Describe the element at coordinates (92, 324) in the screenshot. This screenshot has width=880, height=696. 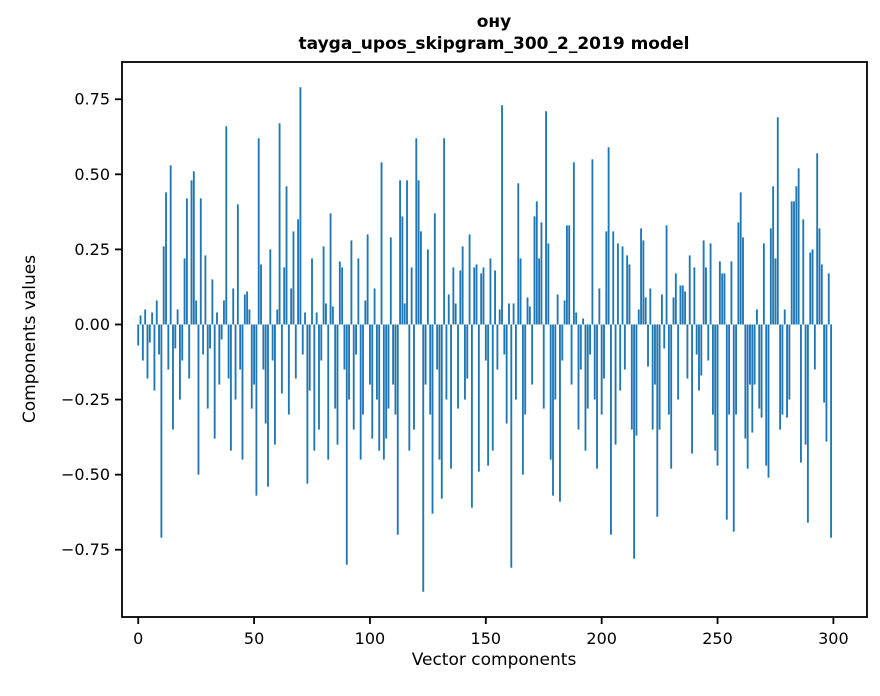
I see `y-tick-label: 0.00` at that location.